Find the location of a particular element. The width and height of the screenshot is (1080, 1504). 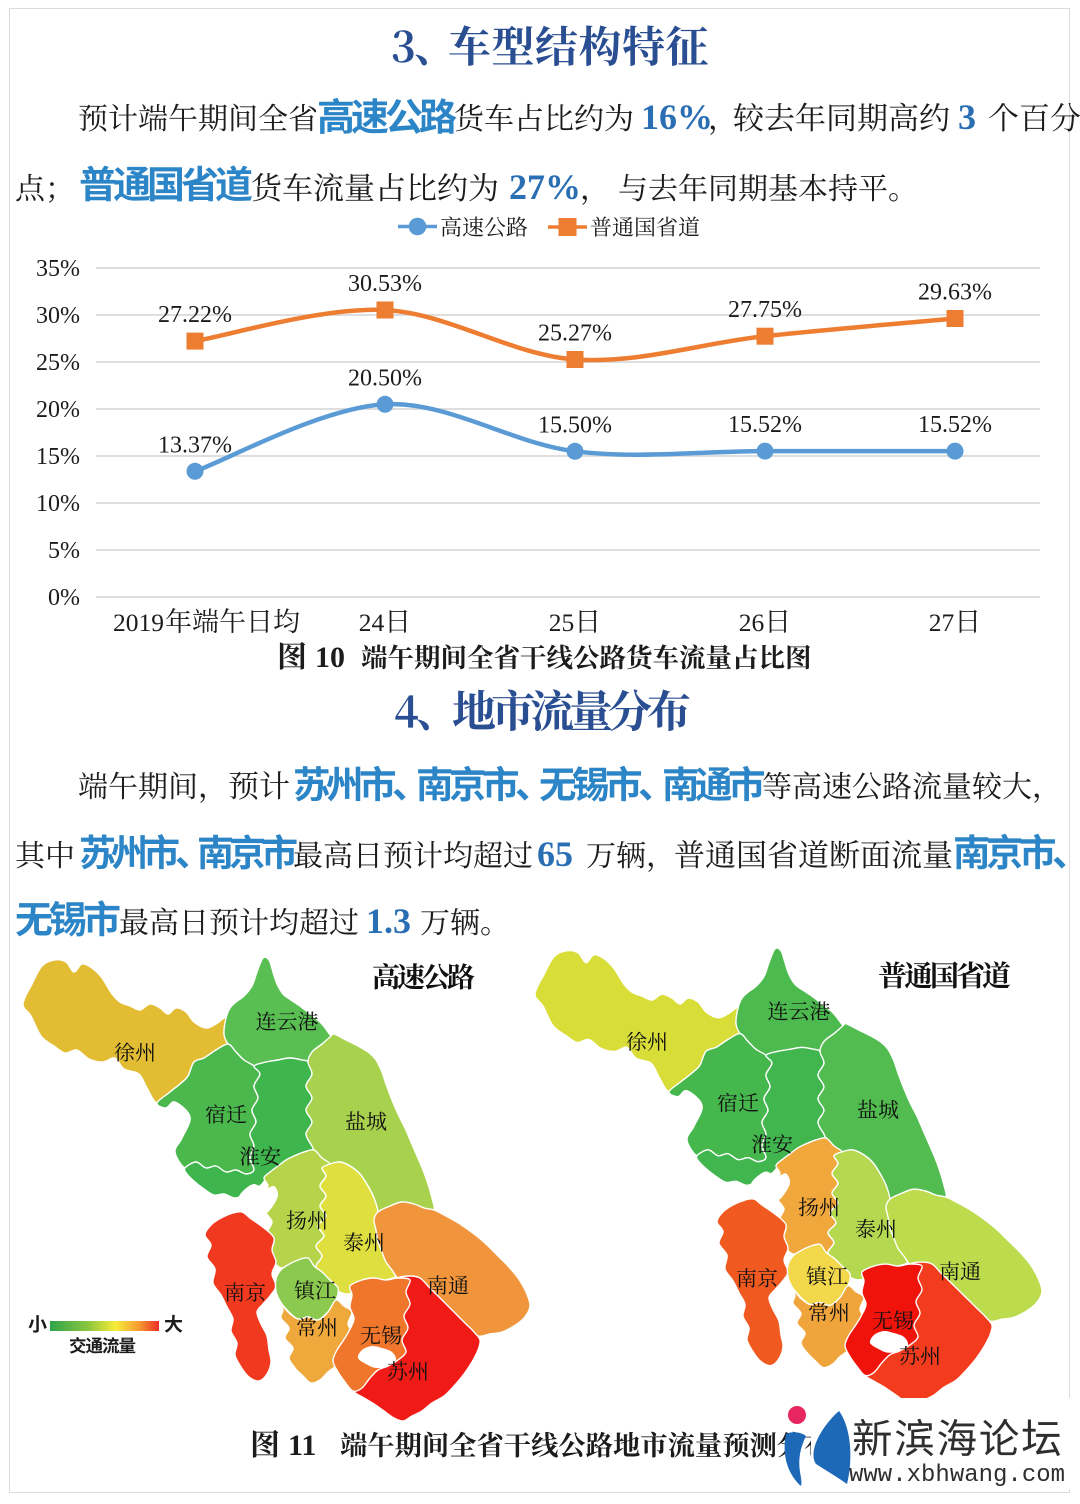

svg-text: 2019 is located at coordinates (138, 622).